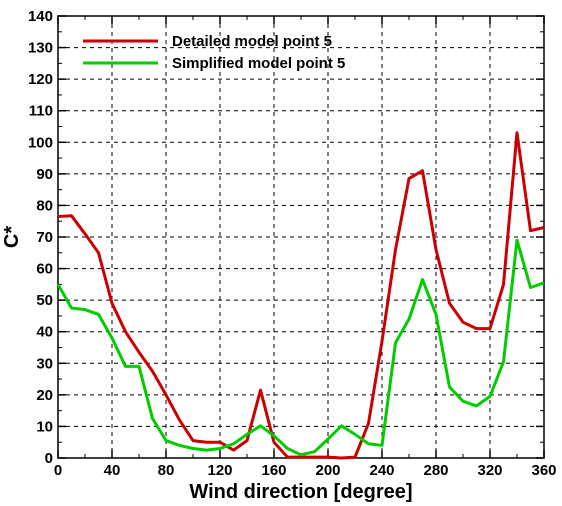 The height and width of the screenshot is (506, 562). Describe the element at coordinates (44, 332) in the screenshot. I see `y-tick-label: 40` at that location.